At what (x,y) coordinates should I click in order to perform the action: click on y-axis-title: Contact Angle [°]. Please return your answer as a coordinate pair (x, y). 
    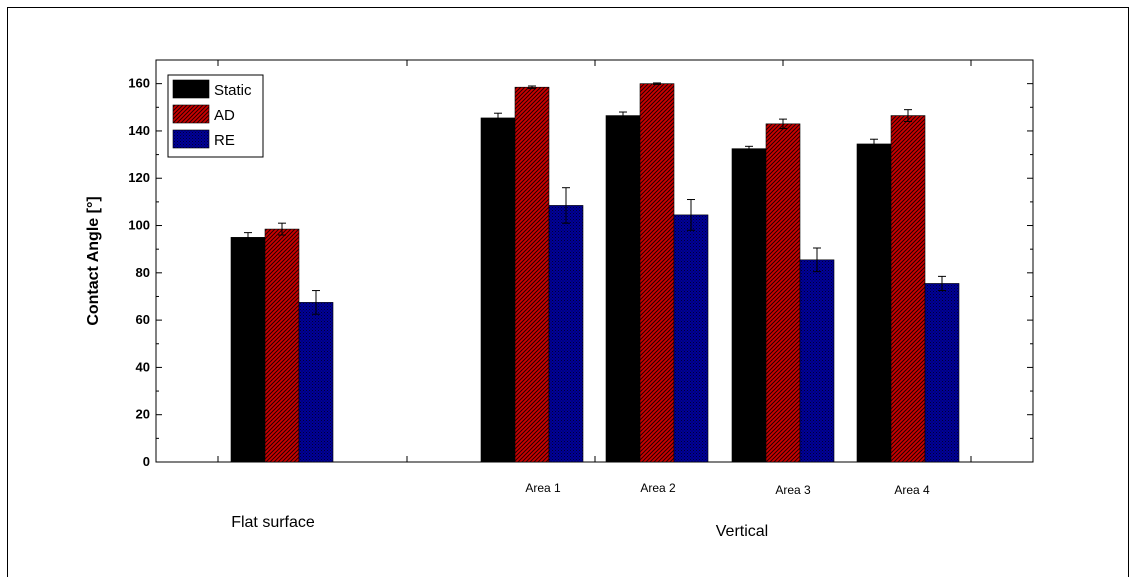
    Looking at the image, I should click on (93, 260).